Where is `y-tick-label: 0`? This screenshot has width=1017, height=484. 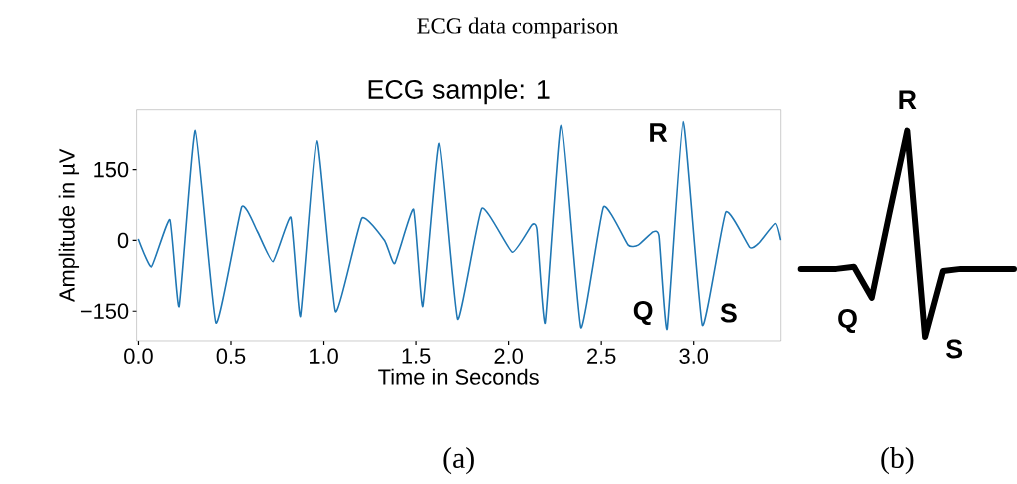
y-tick-label: 0 is located at coordinates (123, 240).